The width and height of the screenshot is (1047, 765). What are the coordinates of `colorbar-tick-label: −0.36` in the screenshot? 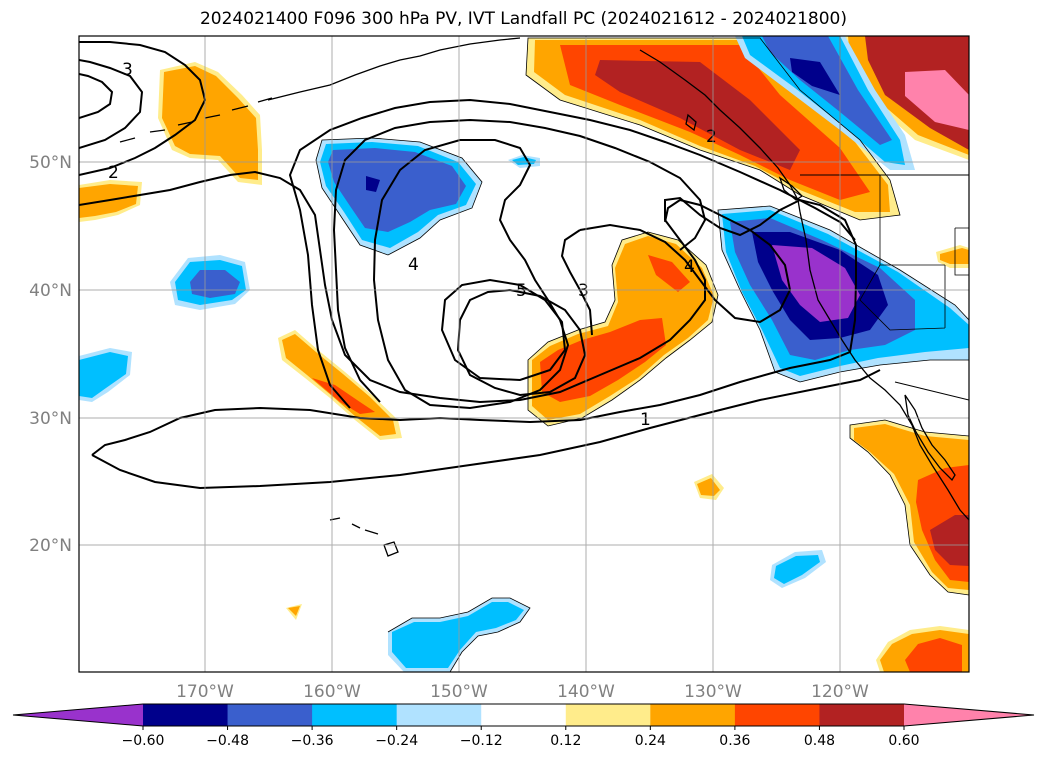 It's located at (312, 741).